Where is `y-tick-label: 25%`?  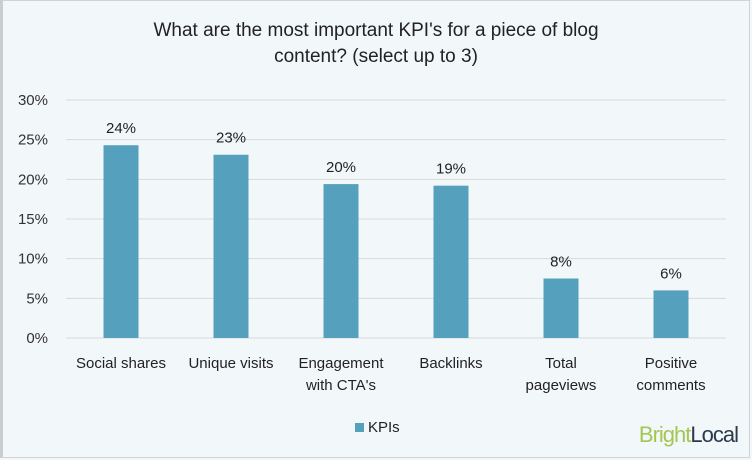
y-tick-label: 25% is located at coordinates (33, 140).